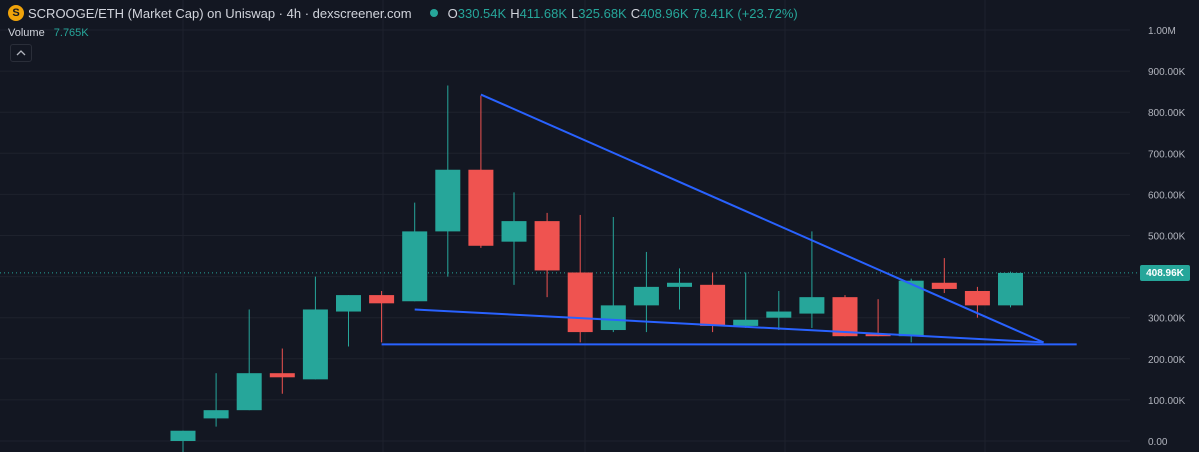 Image resolution: width=1199 pixels, height=452 pixels. What do you see at coordinates (26, 33) in the screenshot?
I see `volume-label: Volume` at bounding box center [26, 33].